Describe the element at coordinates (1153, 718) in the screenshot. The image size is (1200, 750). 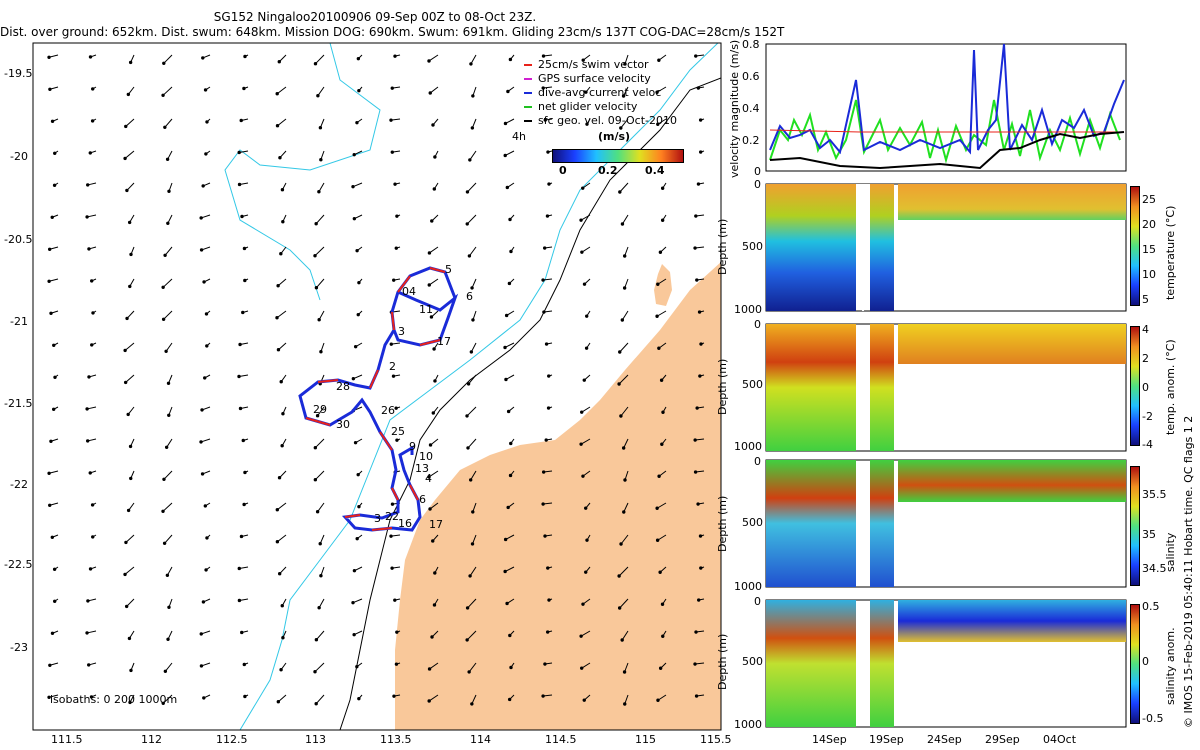
I see `cbar-tick: -0.5` at that location.